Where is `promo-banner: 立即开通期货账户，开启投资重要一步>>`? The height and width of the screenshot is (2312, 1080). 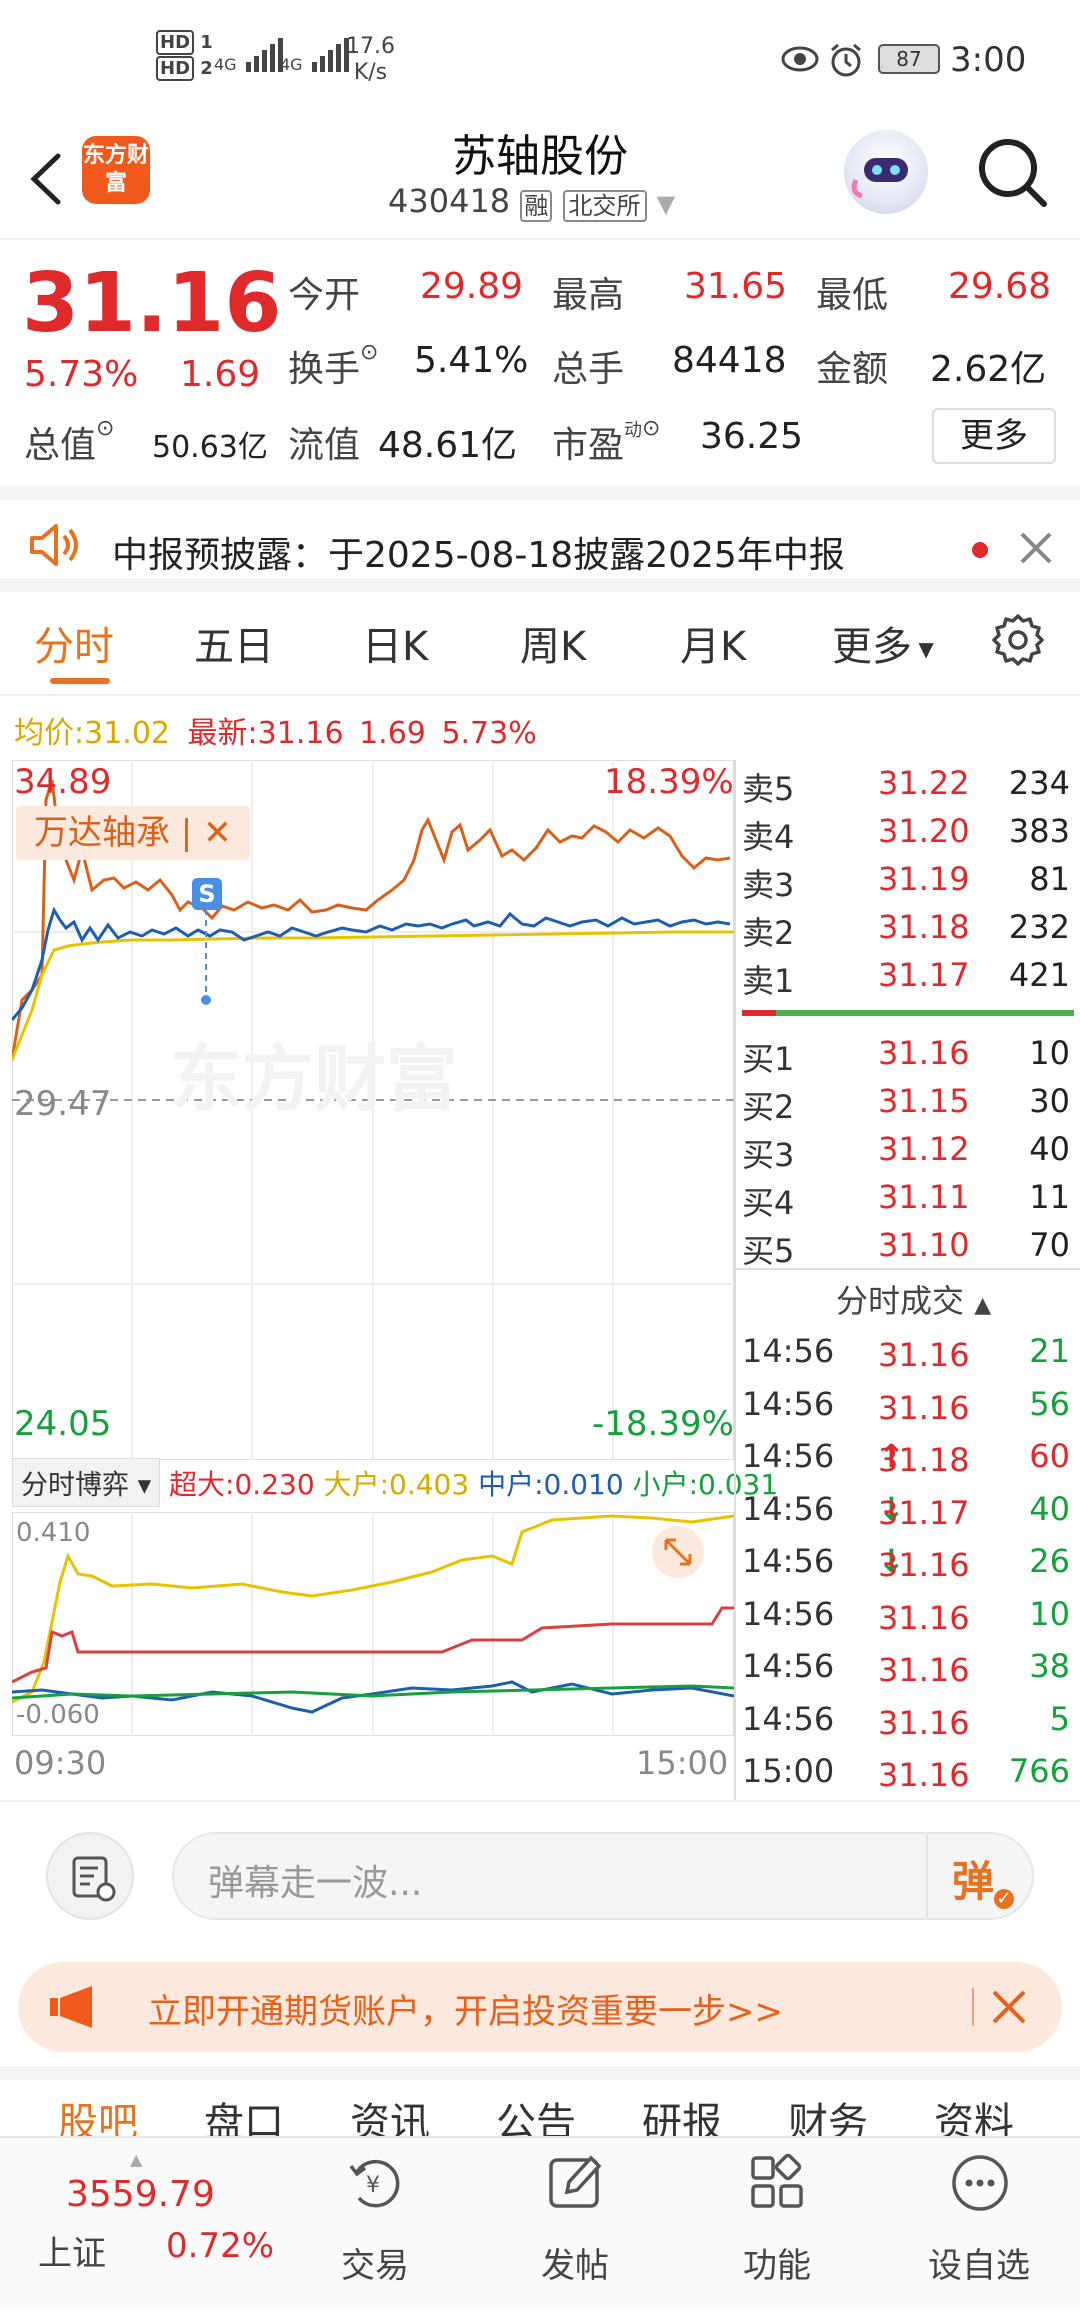
promo-banner: 立即开通期货账户，开启投资重要一步>> is located at coordinates (540, 2007).